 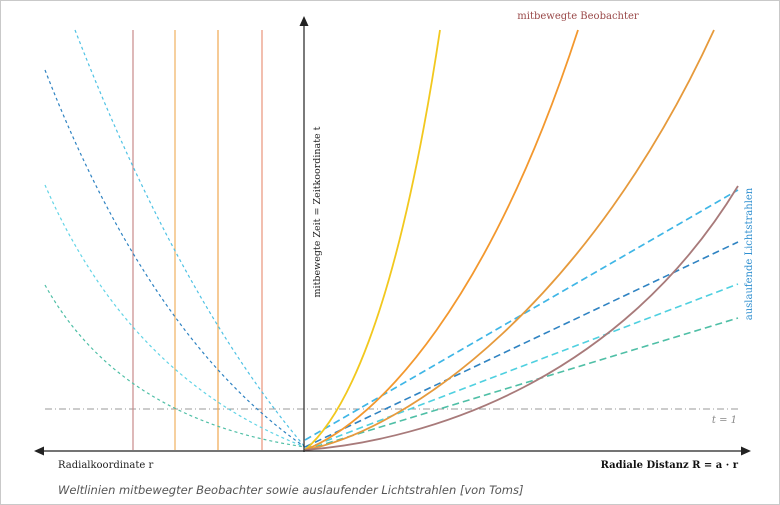 I want to click on observer-worldline-yellow, so click(x=372, y=240).